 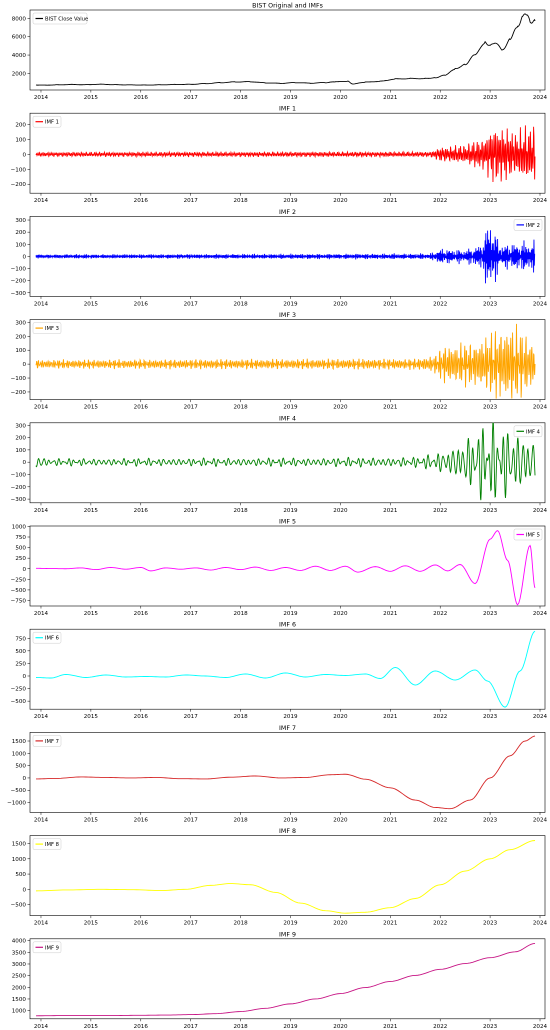 I want to click on y-tick-label: 500, so click(x=20, y=875).